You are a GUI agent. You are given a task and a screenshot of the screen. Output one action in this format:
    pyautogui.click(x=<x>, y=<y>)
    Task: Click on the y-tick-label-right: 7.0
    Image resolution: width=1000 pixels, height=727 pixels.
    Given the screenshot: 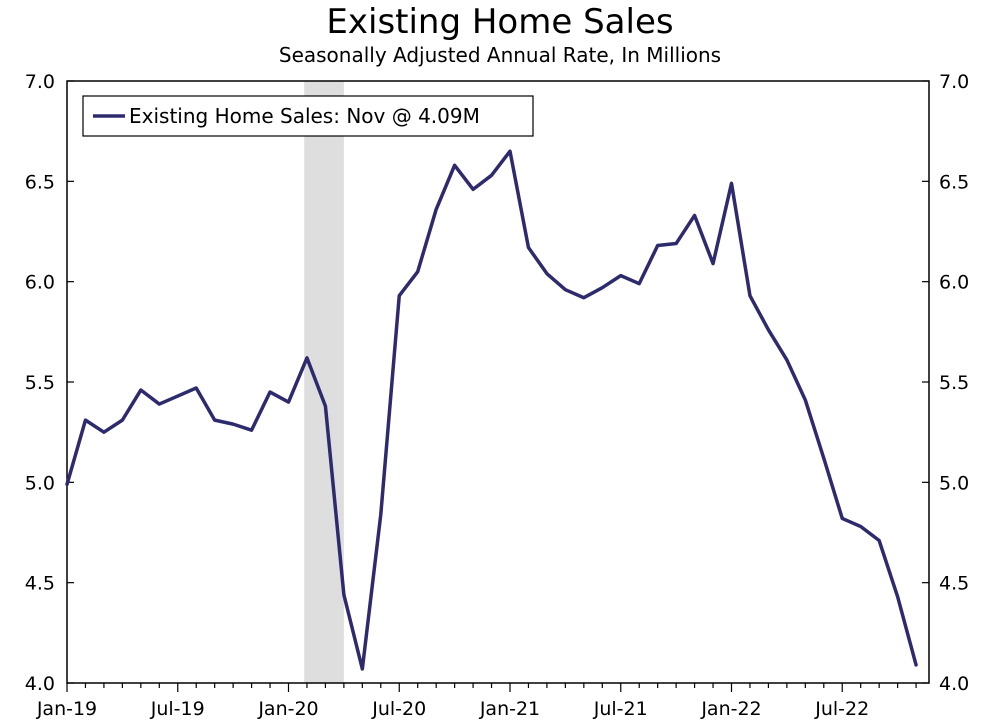 What is the action you would take?
    pyautogui.click(x=954, y=82)
    